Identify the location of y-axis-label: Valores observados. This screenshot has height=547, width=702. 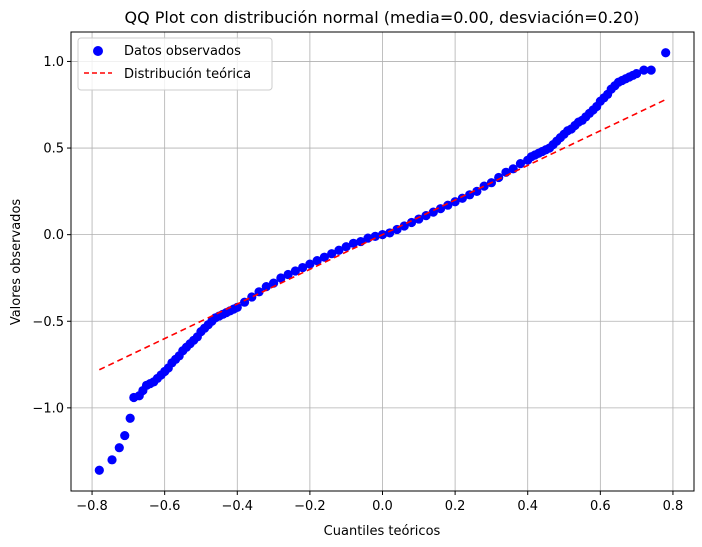
(16, 262).